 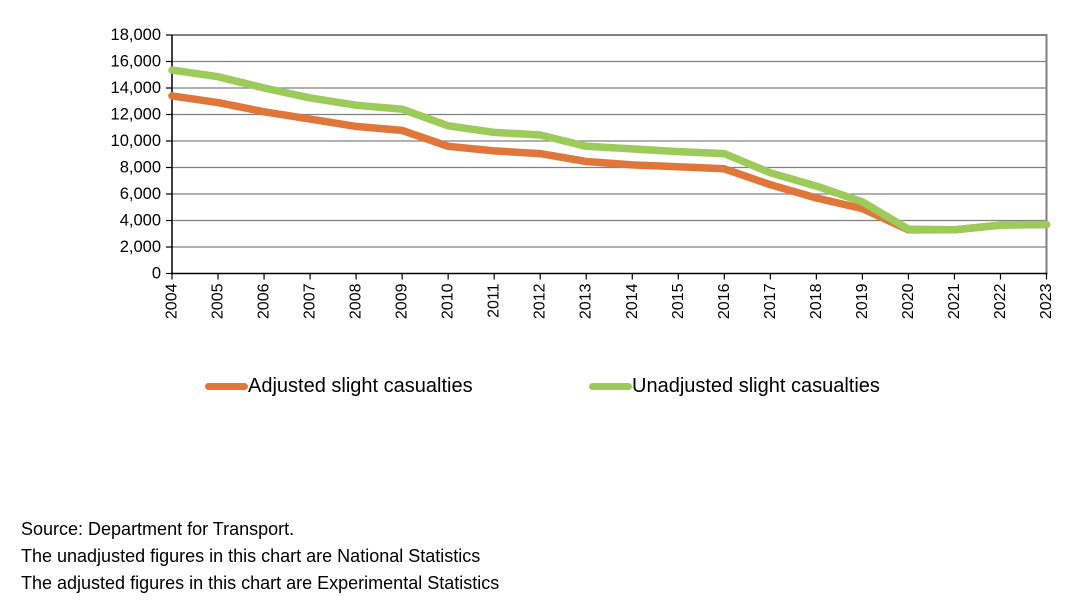 What do you see at coordinates (610, 386) in the screenshot?
I see `unadjusted-series-swatch-icon` at bounding box center [610, 386].